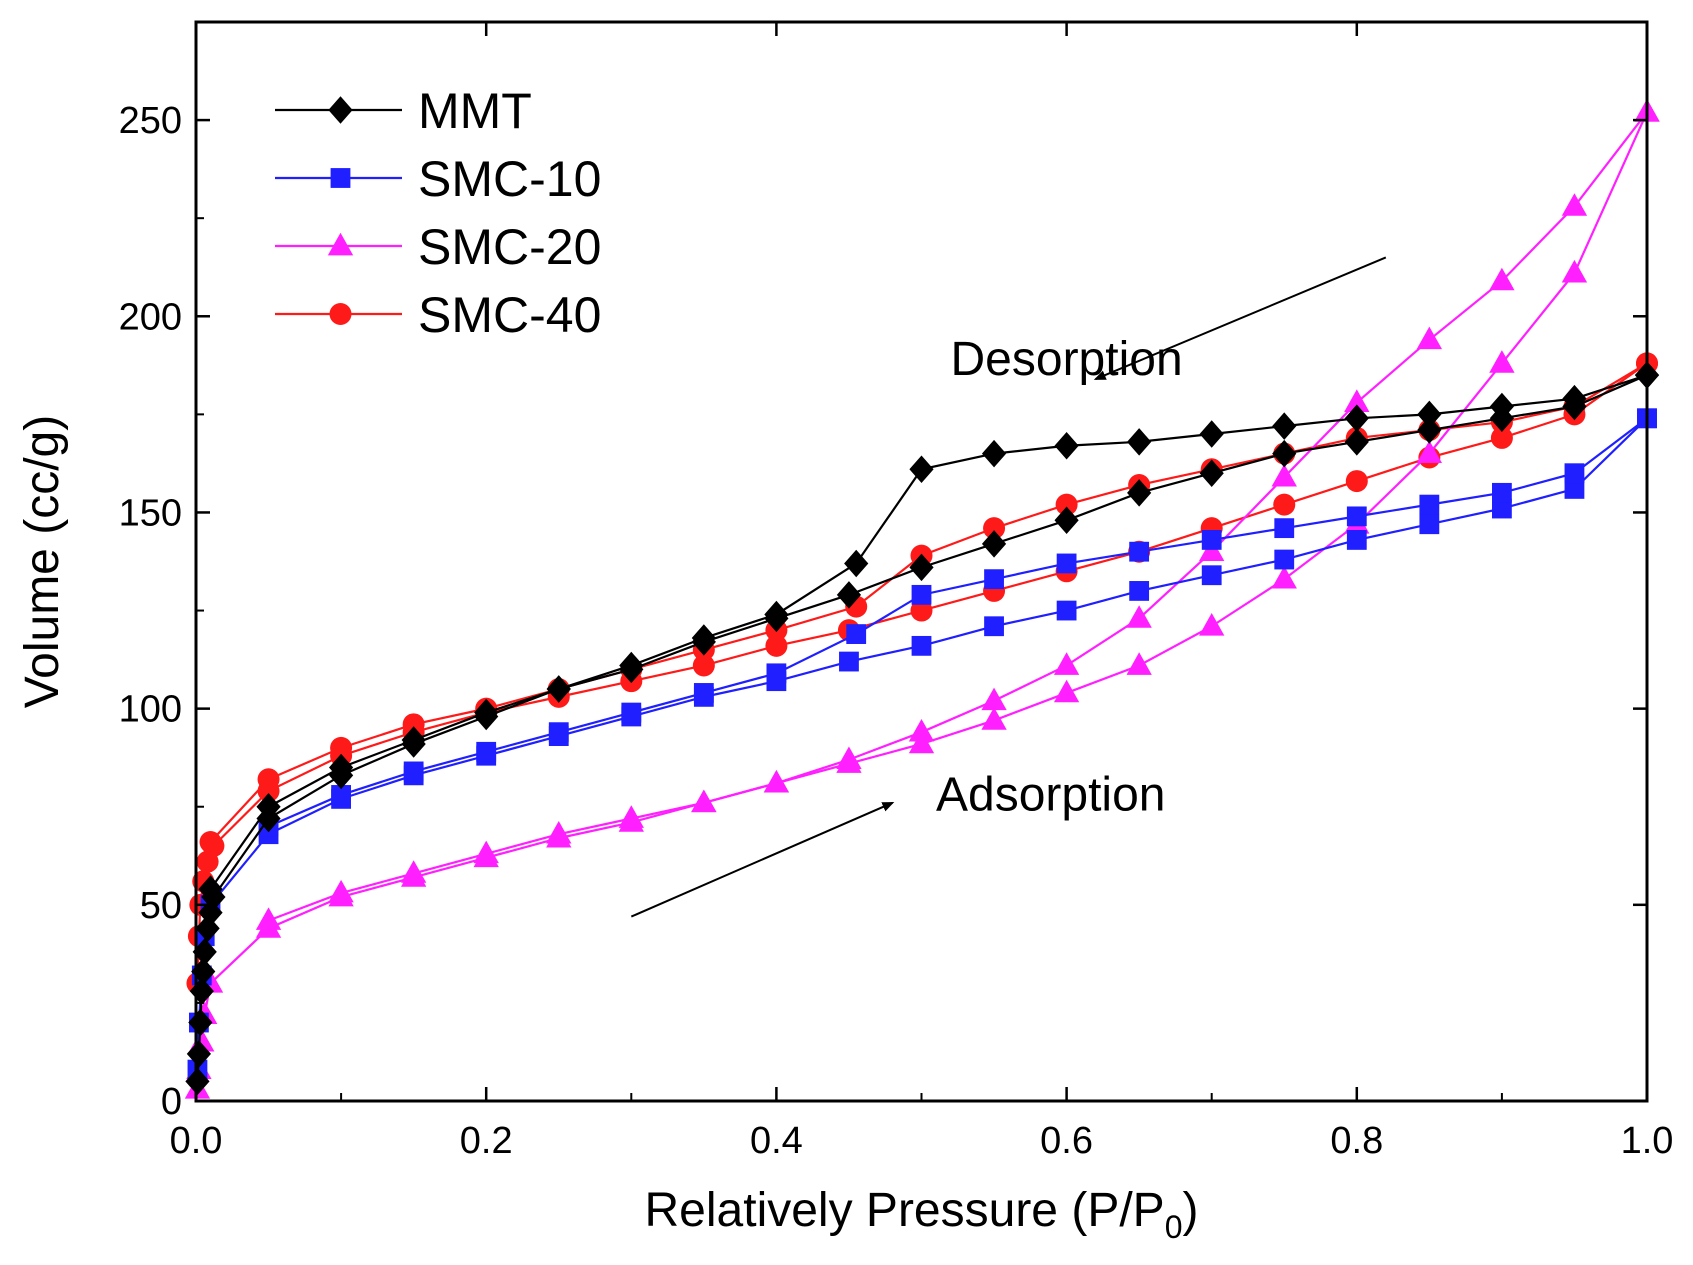 This screenshot has width=1693, height=1265. What do you see at coordinates (150, 121) in the screenshot?
I see `y-tick-label: 250` at bounding box center [150, 121].